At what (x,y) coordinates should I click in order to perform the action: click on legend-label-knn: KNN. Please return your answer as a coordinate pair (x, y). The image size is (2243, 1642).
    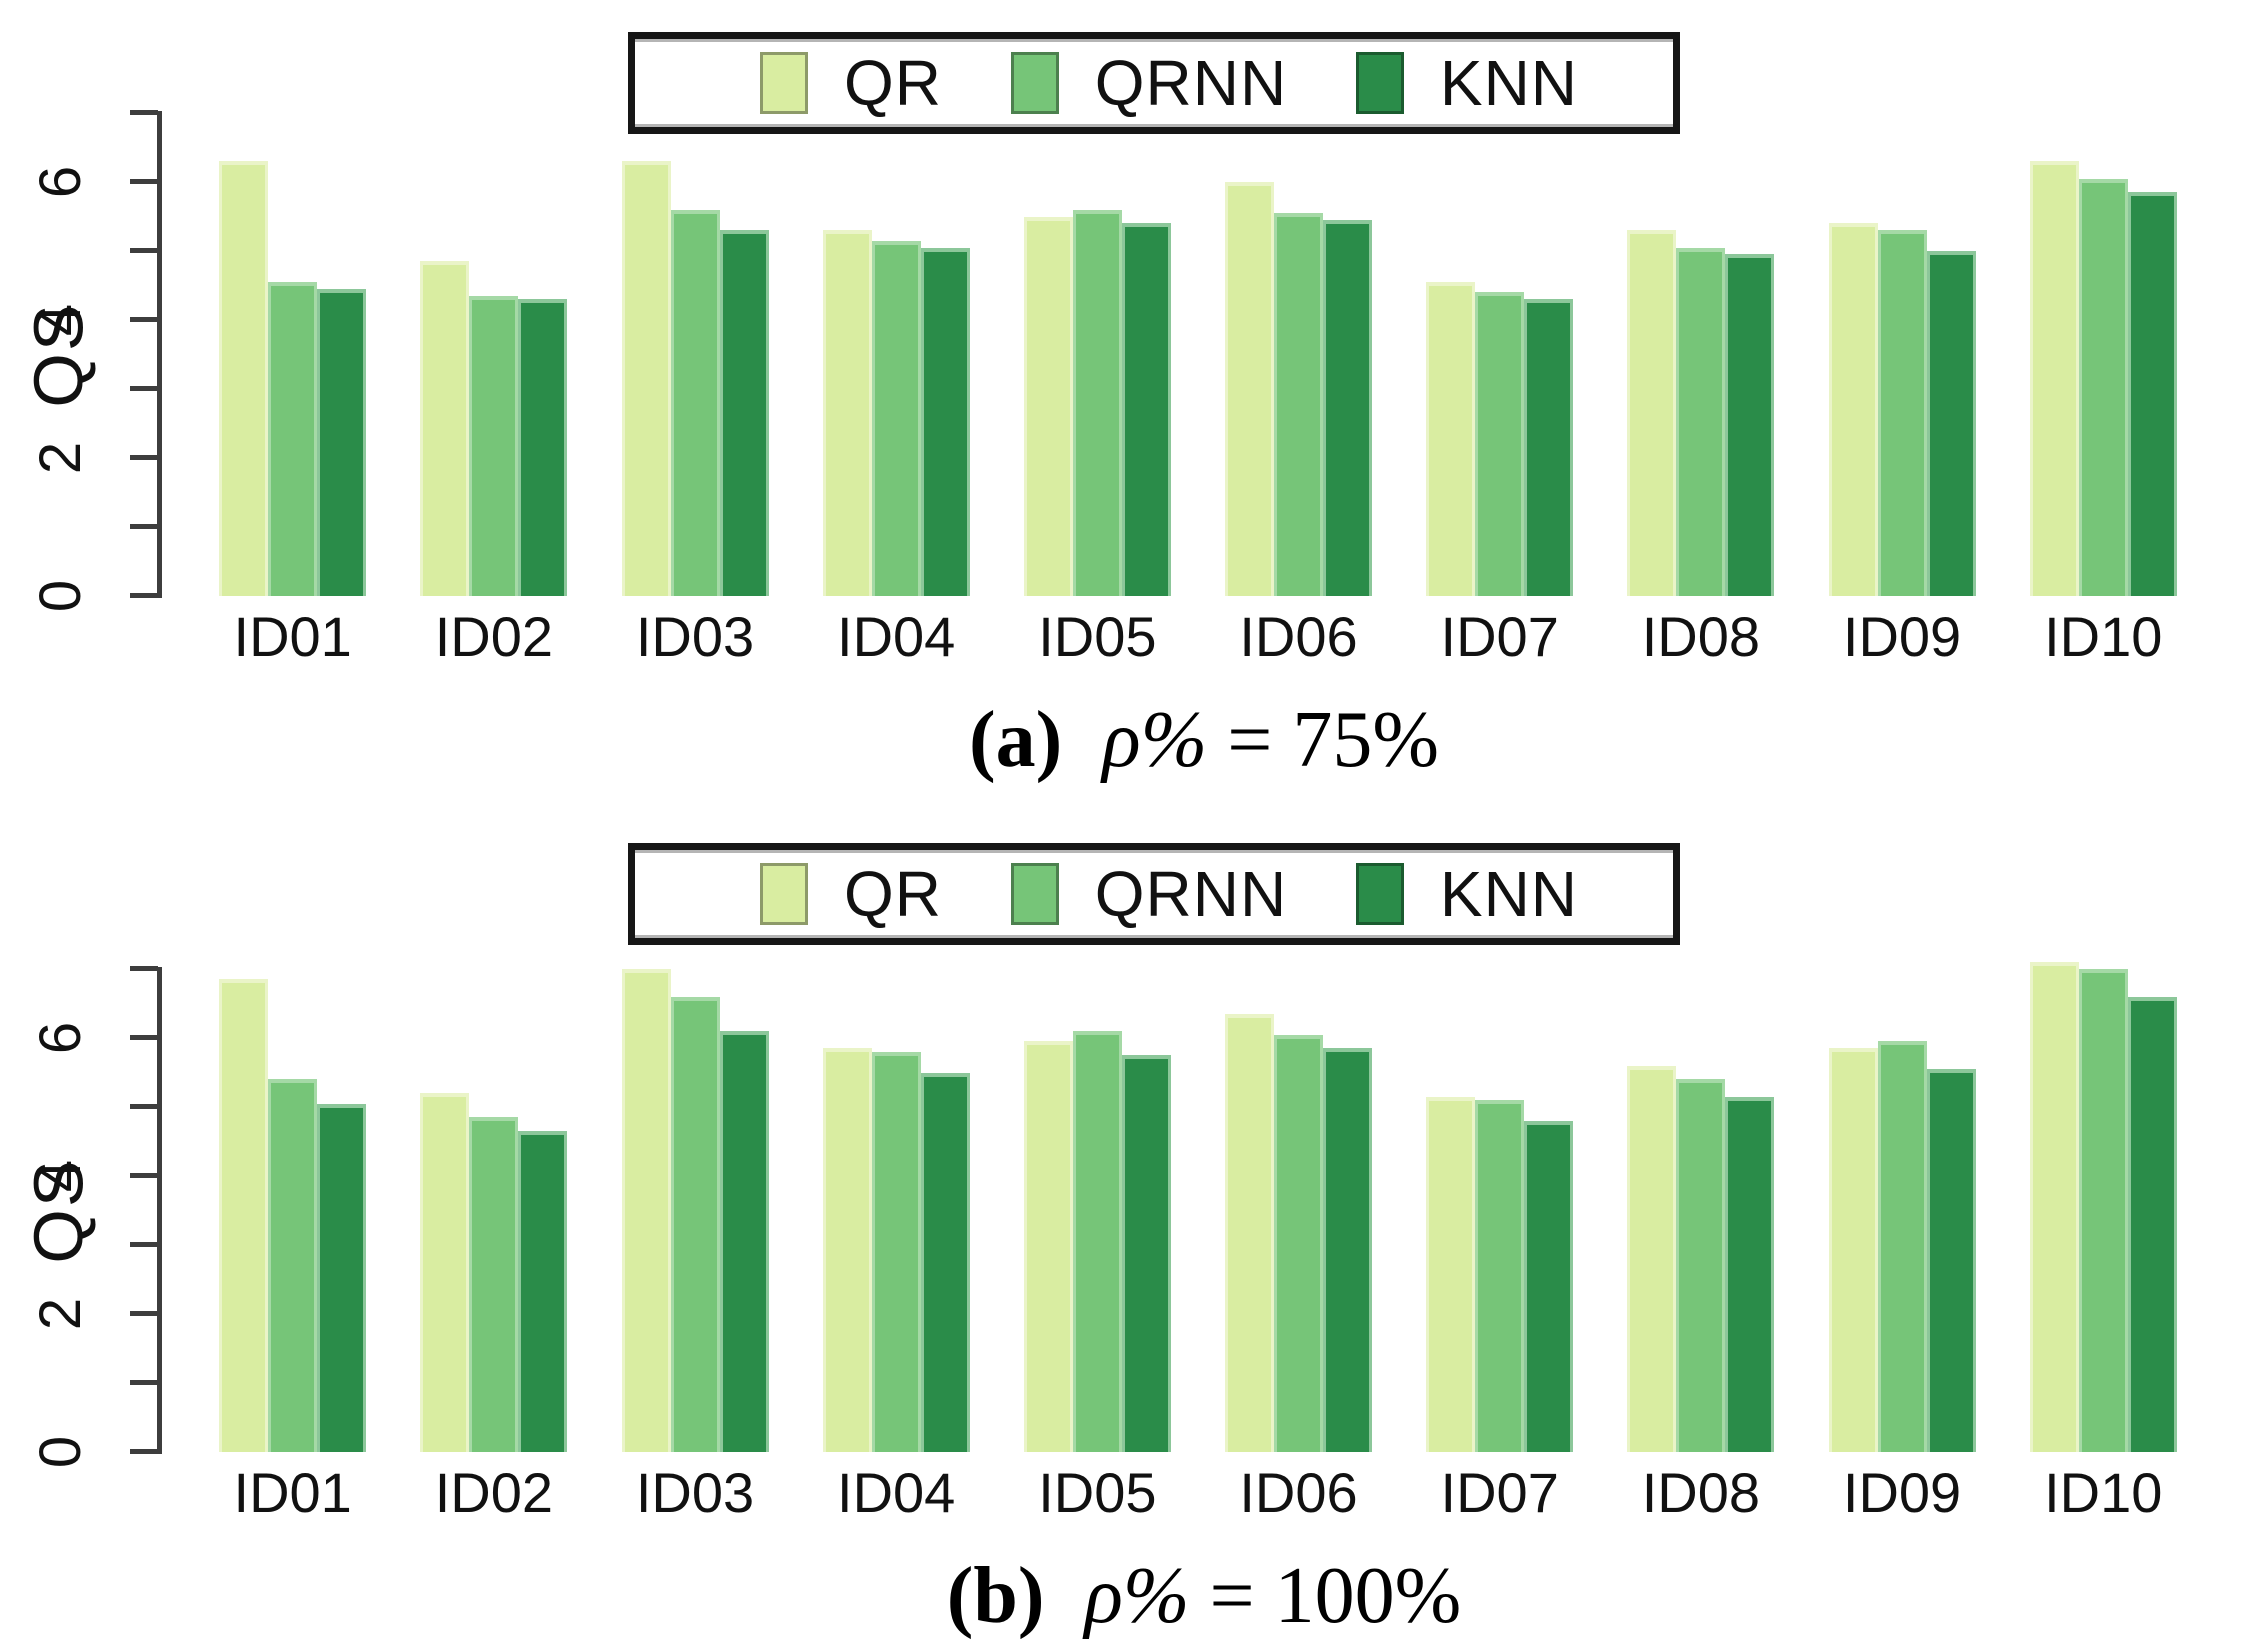
    Looking at the image, I should click on (1508, 894).